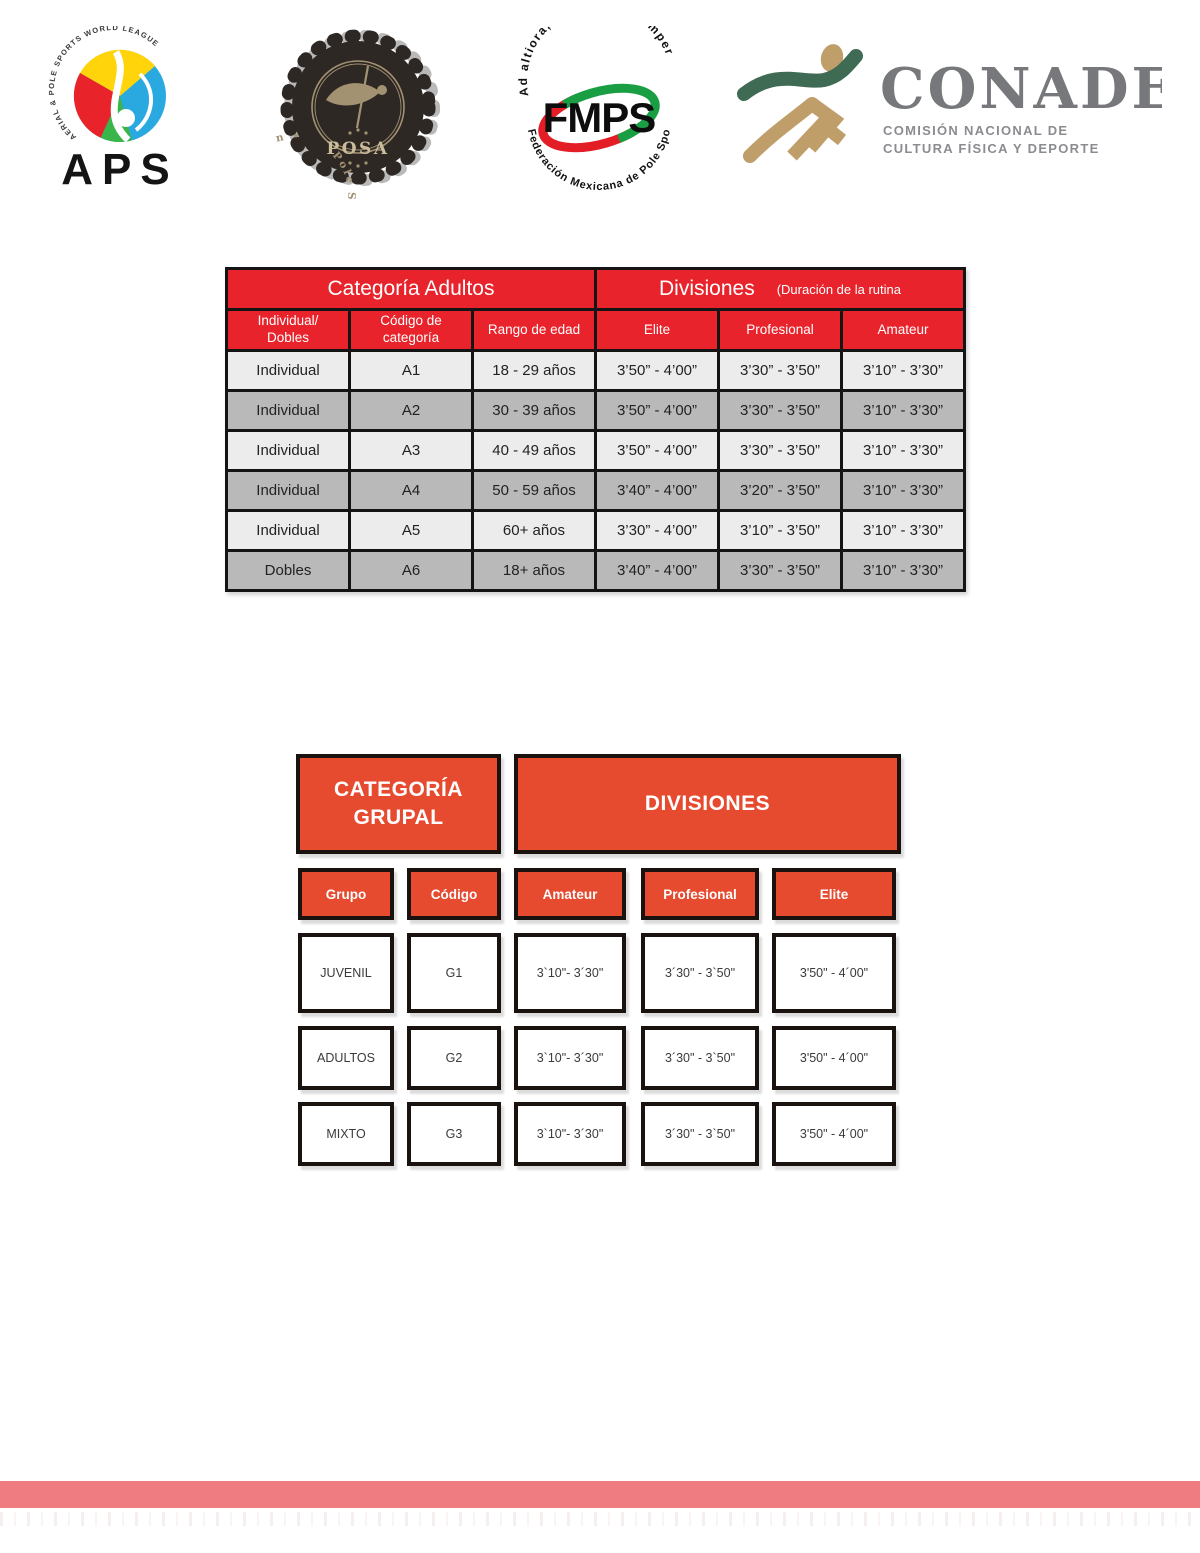  Describe the element at coordinates (411, 570) in the screenshot. I see `cell: A6` at that location.